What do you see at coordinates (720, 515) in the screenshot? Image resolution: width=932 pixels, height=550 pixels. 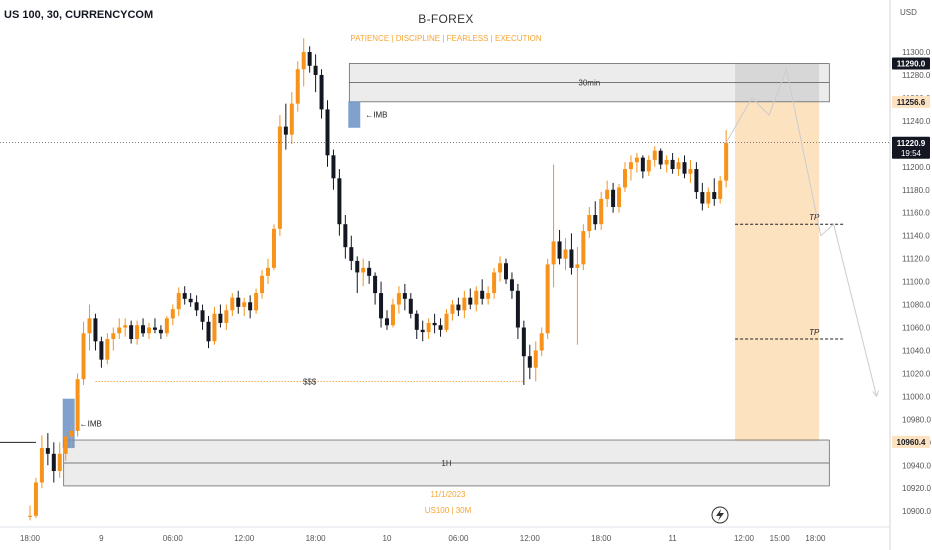 I see `lightning-icon` at bounding box center [720, 515].